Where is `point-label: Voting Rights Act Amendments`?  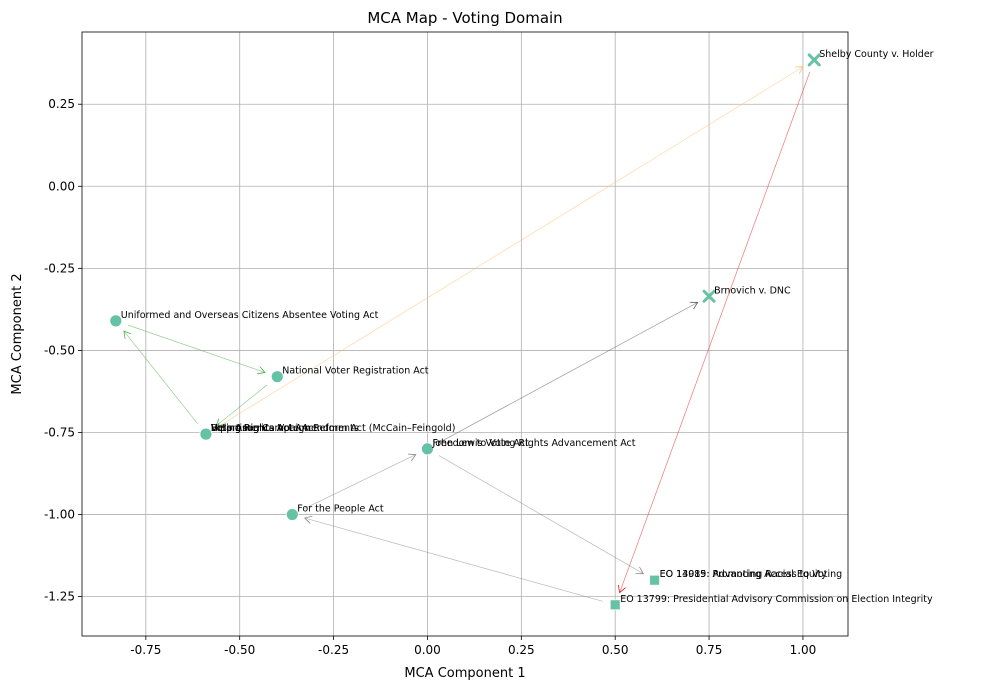 point-label: Voting Rights Act Amendments is located at coordinates (285, 428).